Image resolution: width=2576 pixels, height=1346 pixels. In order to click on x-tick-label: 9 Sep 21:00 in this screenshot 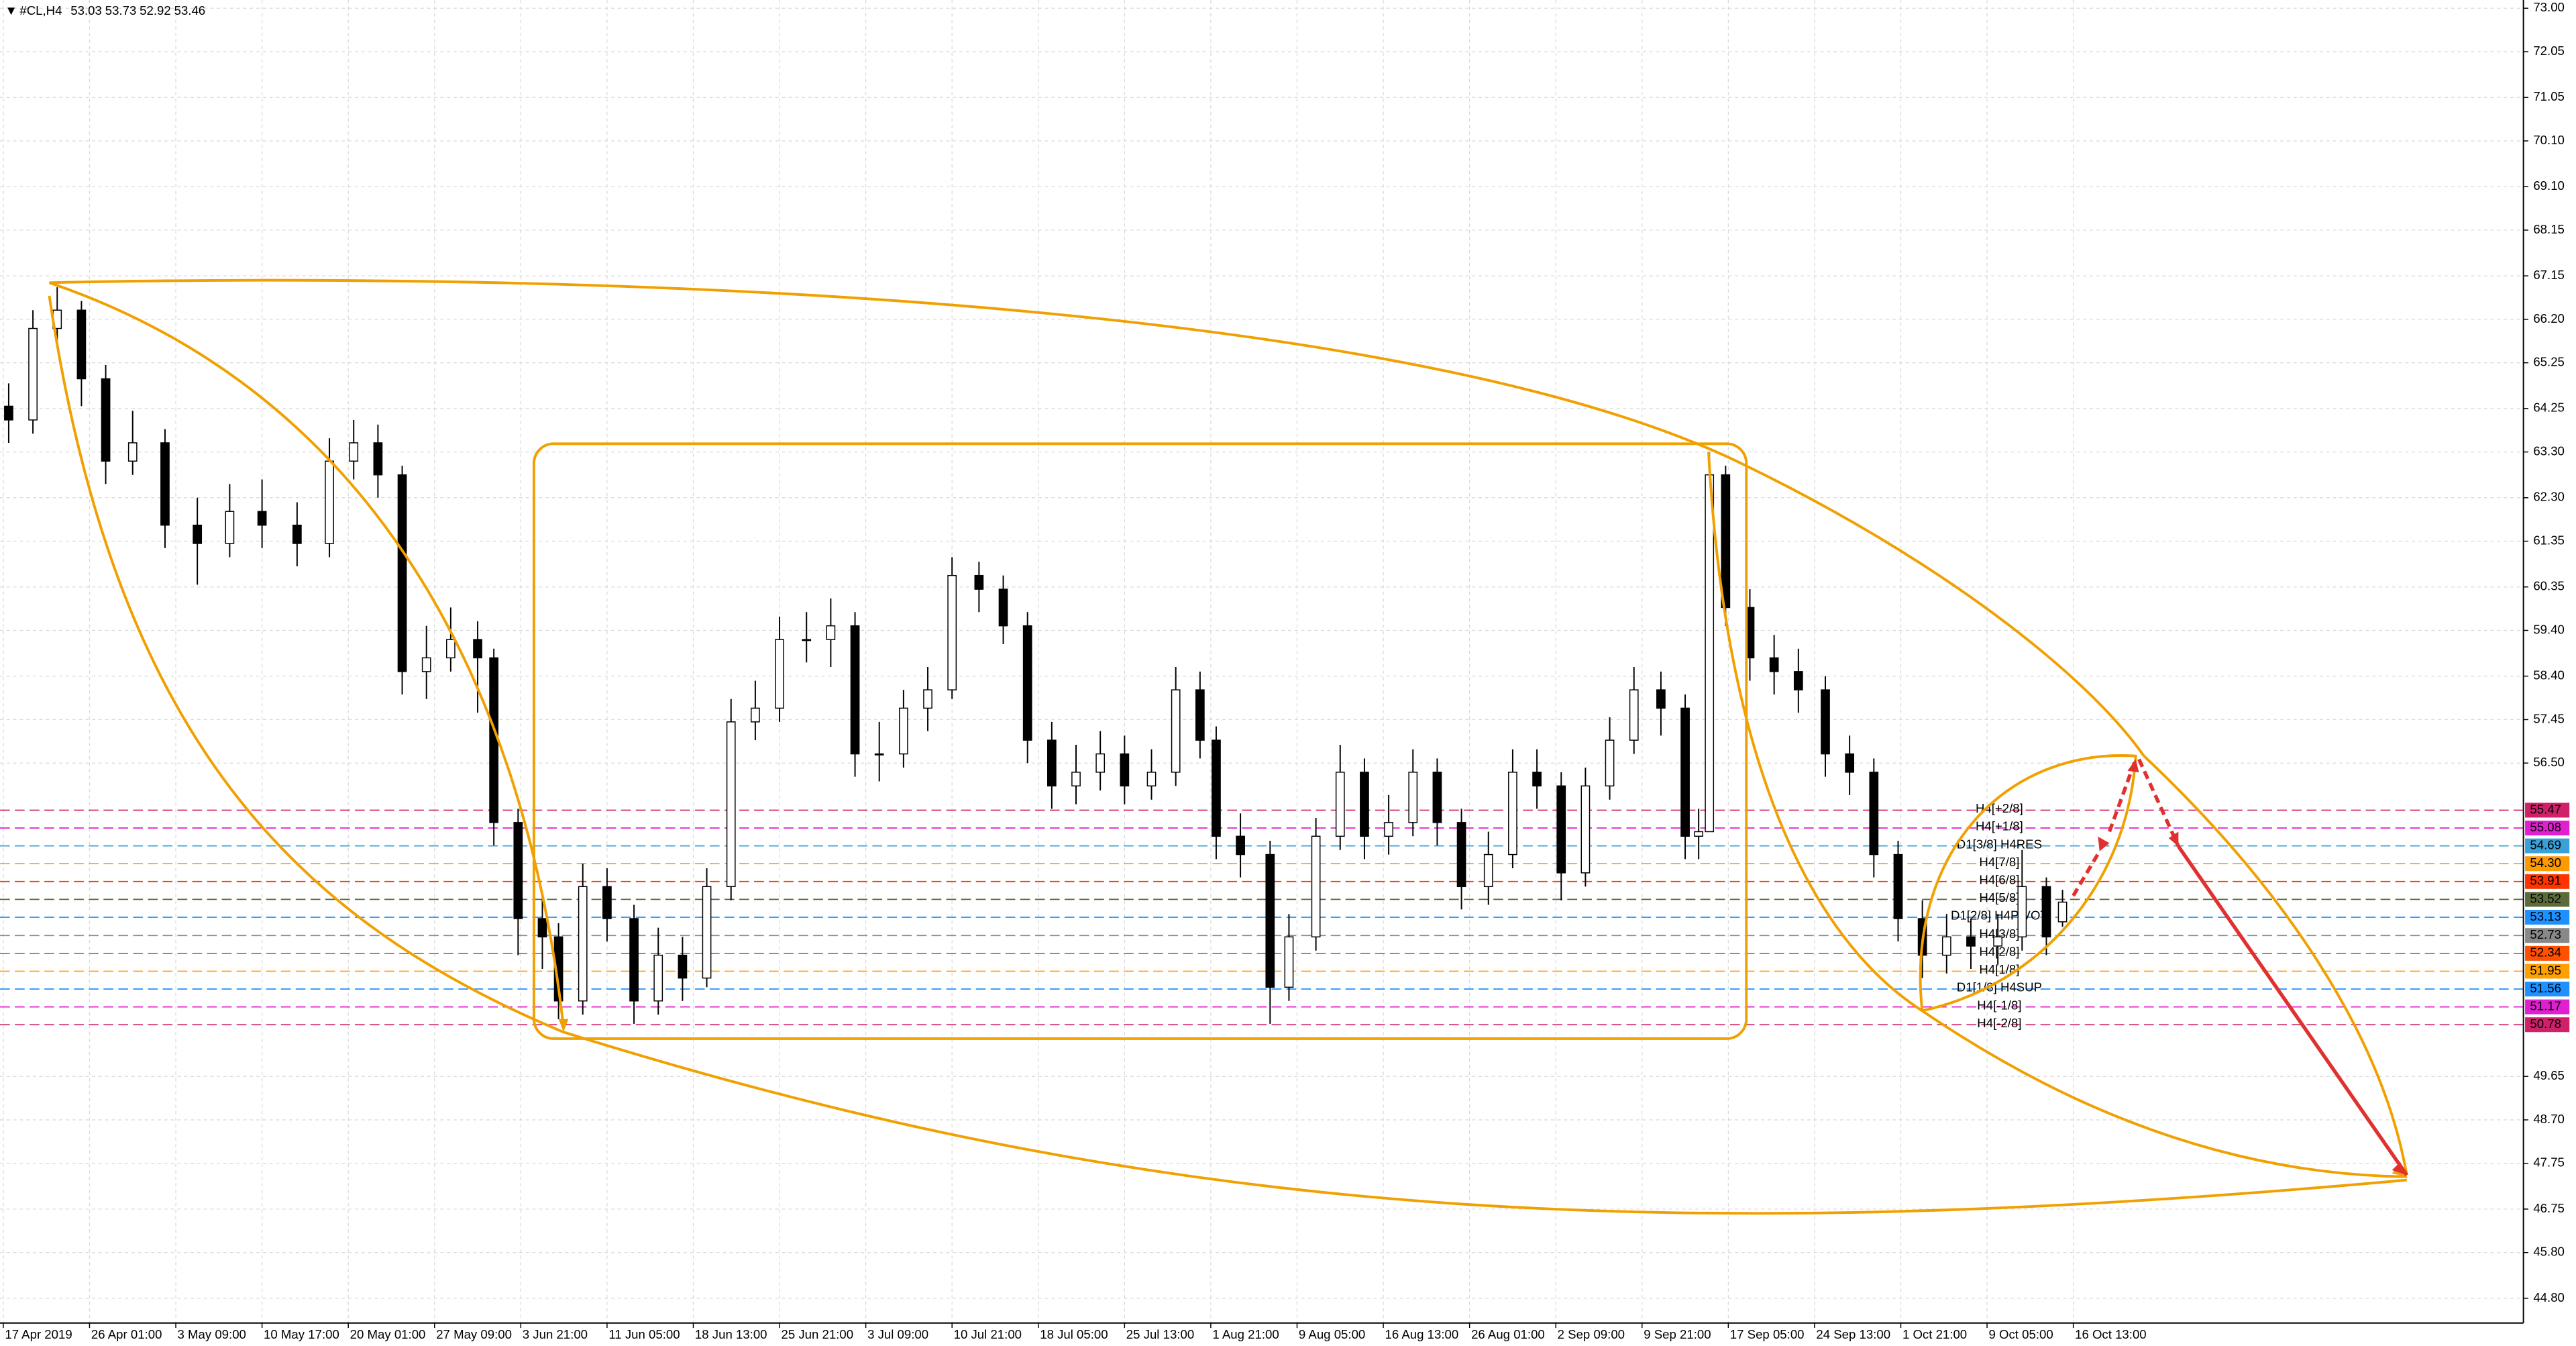, I will do `click(1677, 1334)`.